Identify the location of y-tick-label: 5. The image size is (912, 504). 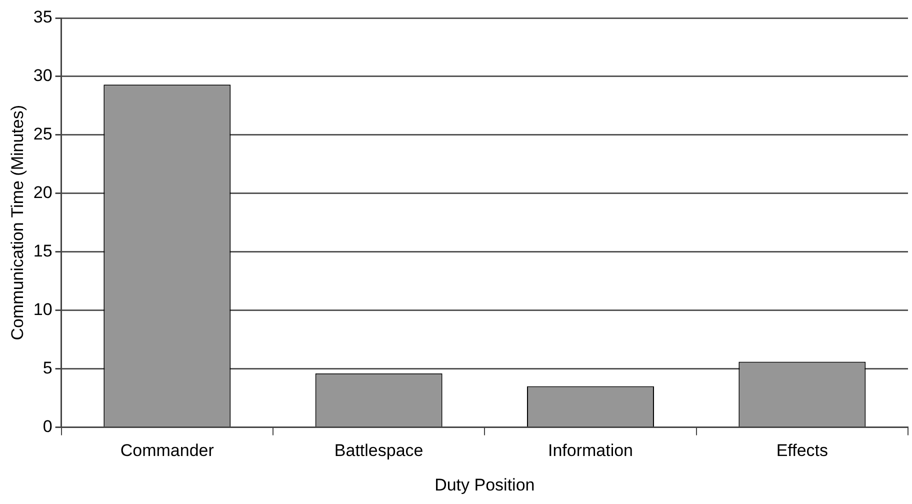
(47, 368).